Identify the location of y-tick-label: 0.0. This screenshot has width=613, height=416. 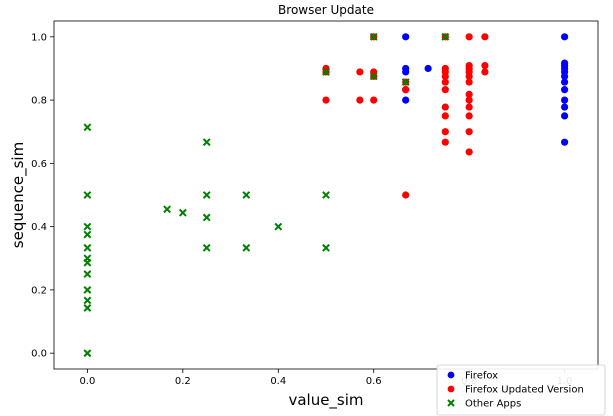
(39, 354).